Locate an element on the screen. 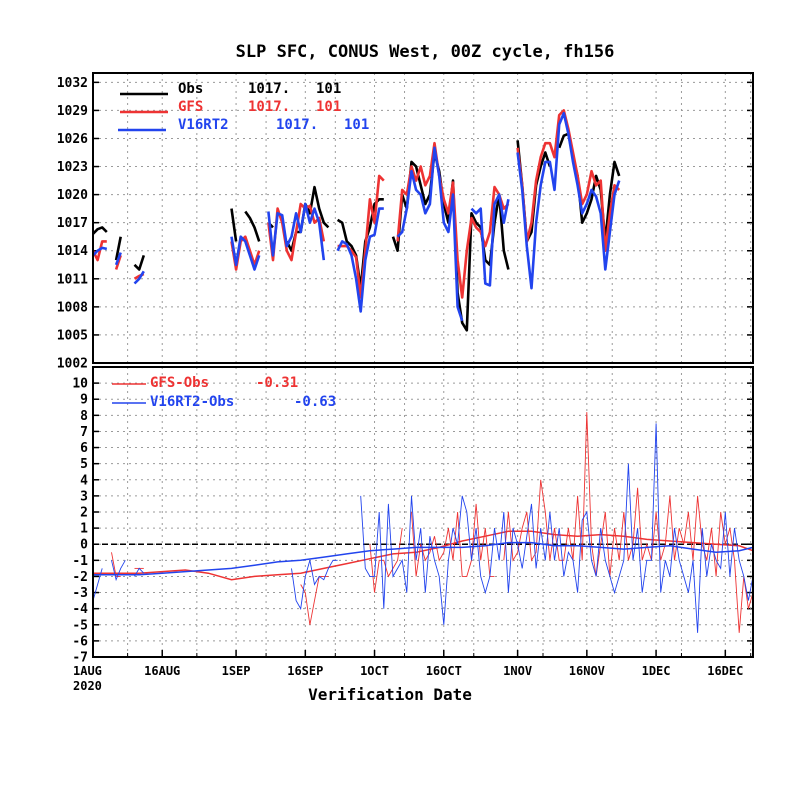  top-ytick-label: 1002 is located at coordinates (72, 364).